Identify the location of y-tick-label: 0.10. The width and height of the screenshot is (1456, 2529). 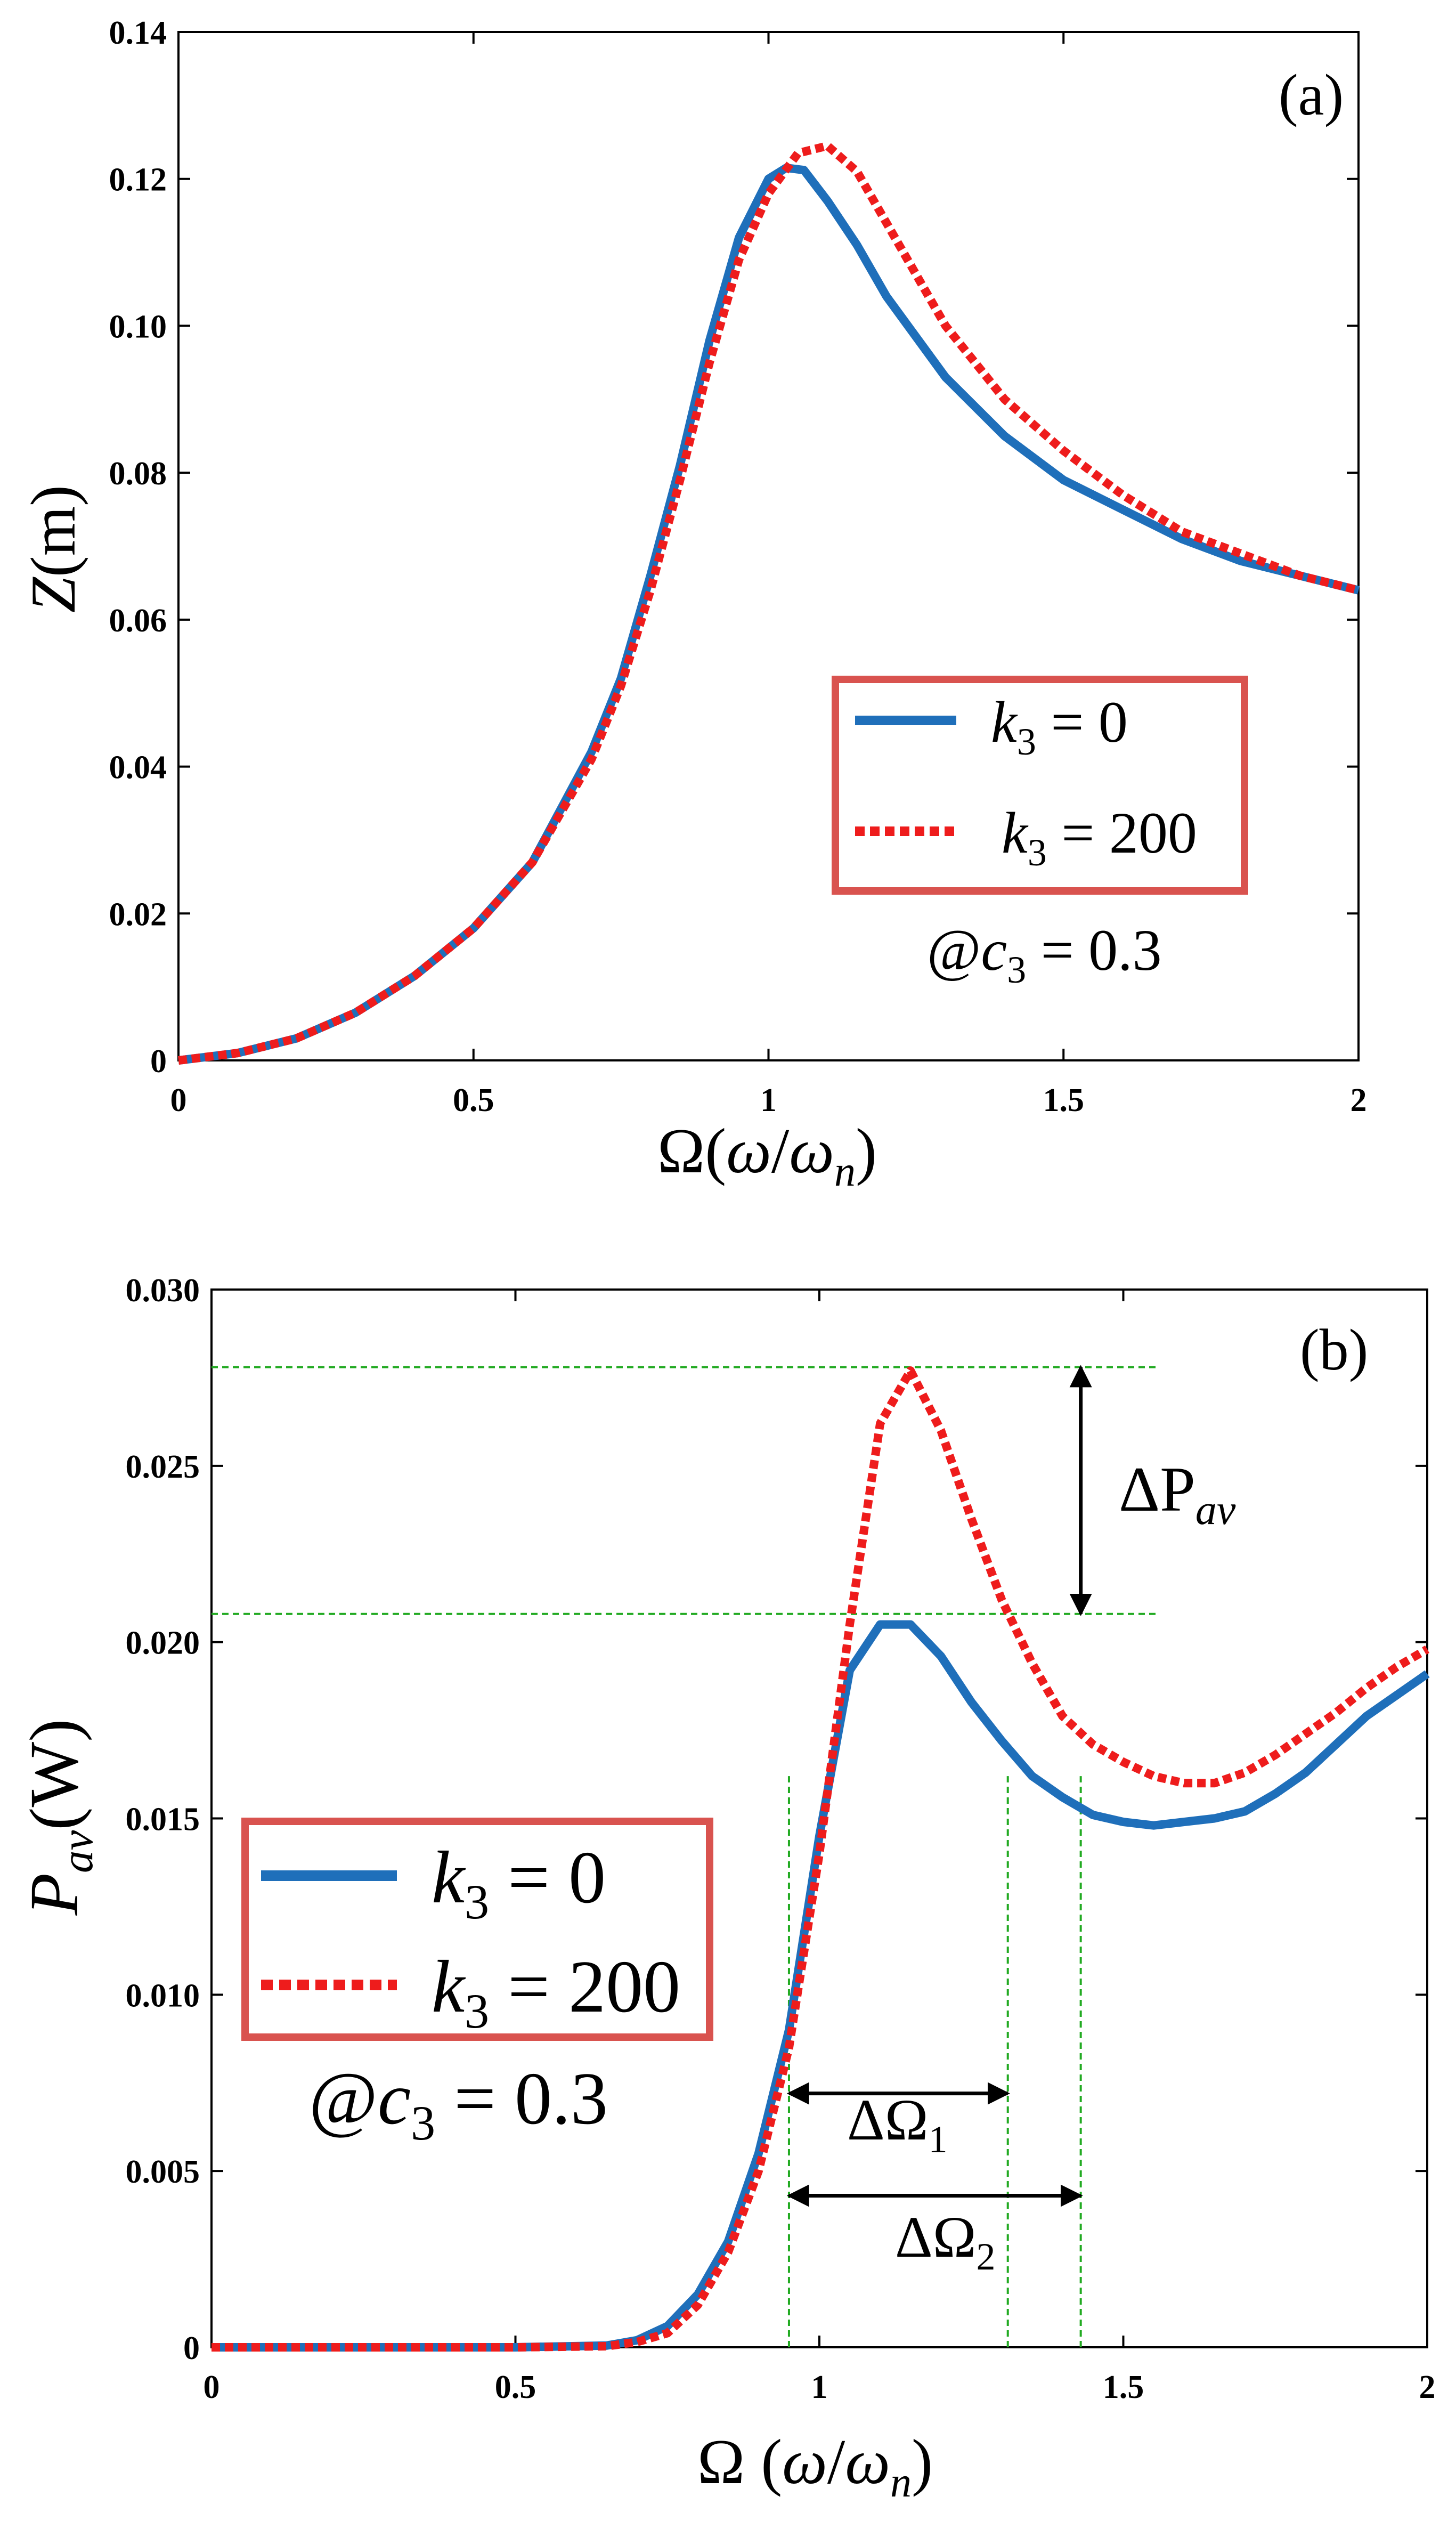
(138, 327).